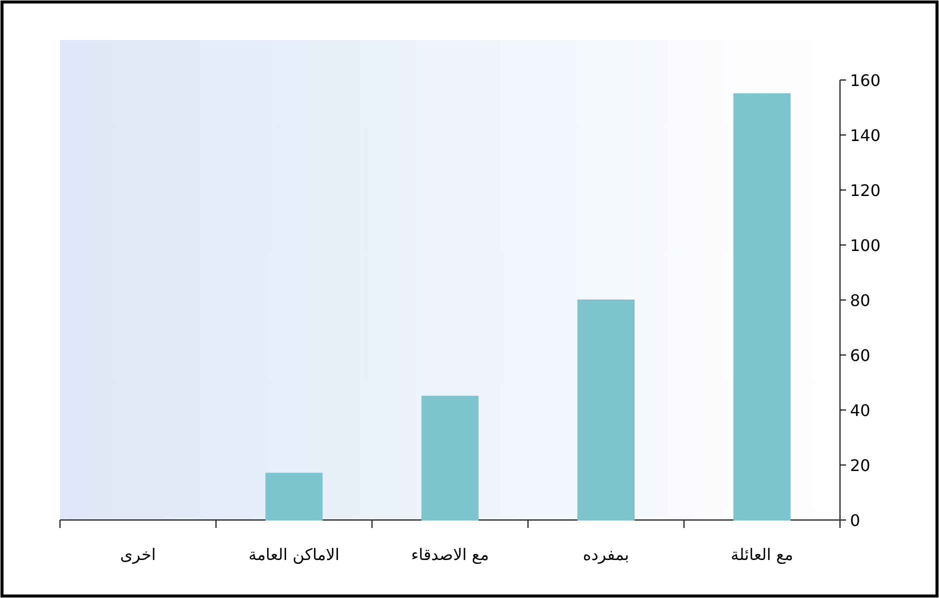 The image size is (939, 598). Describe the element at coordinates (865, 135) in the screenshot. I see `y-tick-label: 140` at that location.